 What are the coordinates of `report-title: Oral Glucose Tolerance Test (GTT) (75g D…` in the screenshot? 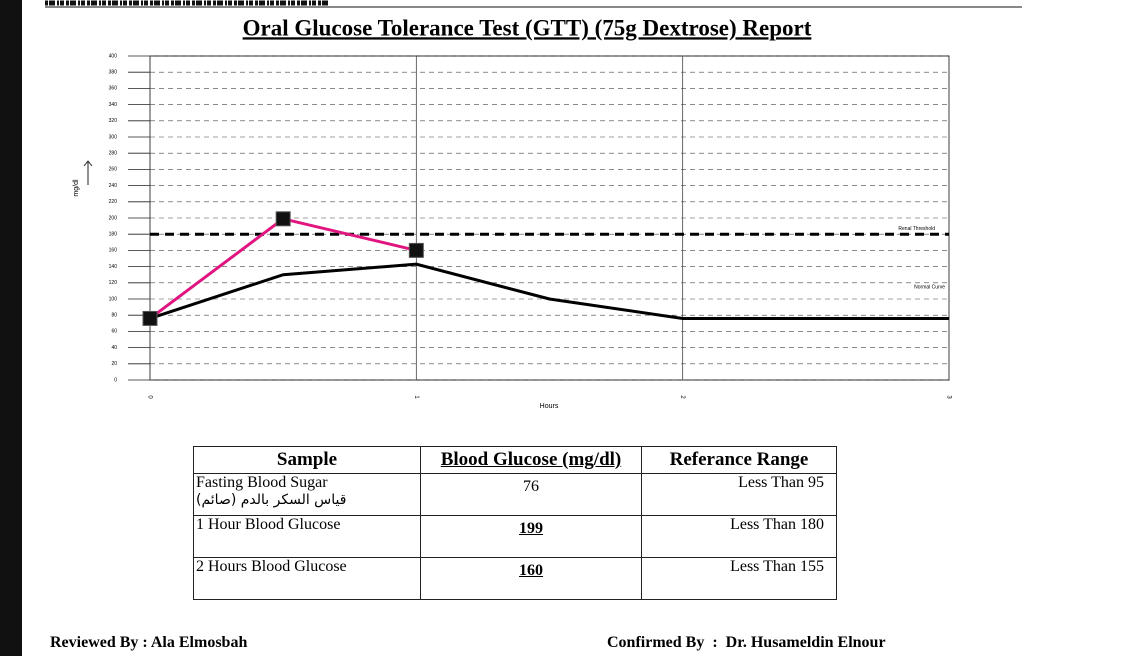 It's located at (527, 27).